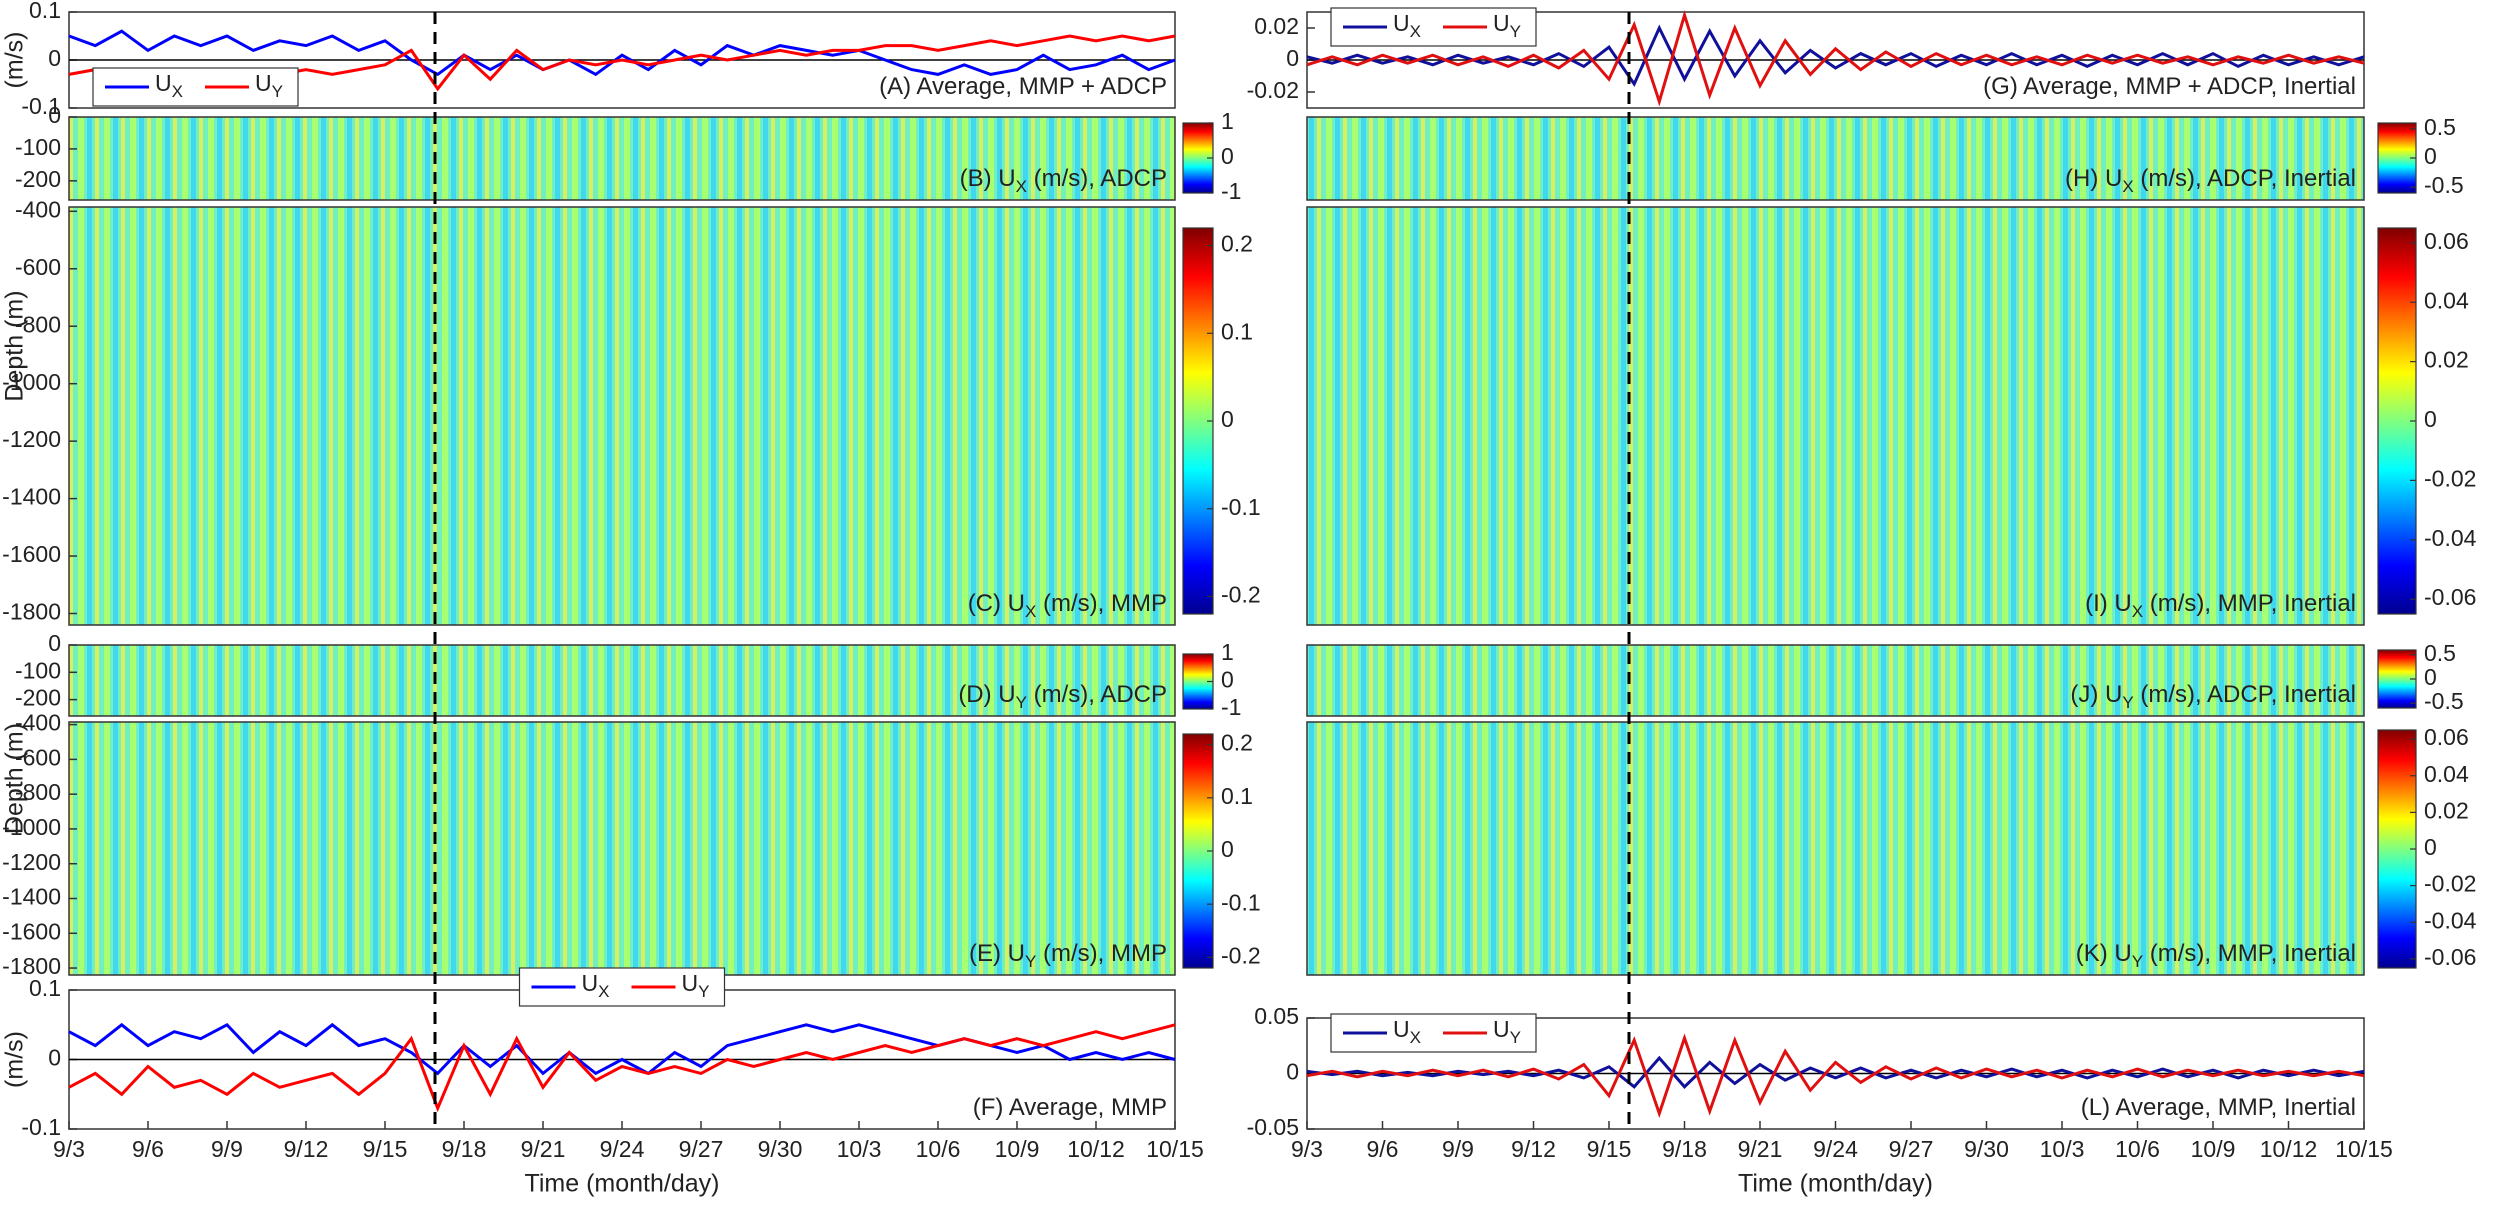 The image size is (2500, 1206). I want to click on y-tick-label: -100, so click(38, 147).